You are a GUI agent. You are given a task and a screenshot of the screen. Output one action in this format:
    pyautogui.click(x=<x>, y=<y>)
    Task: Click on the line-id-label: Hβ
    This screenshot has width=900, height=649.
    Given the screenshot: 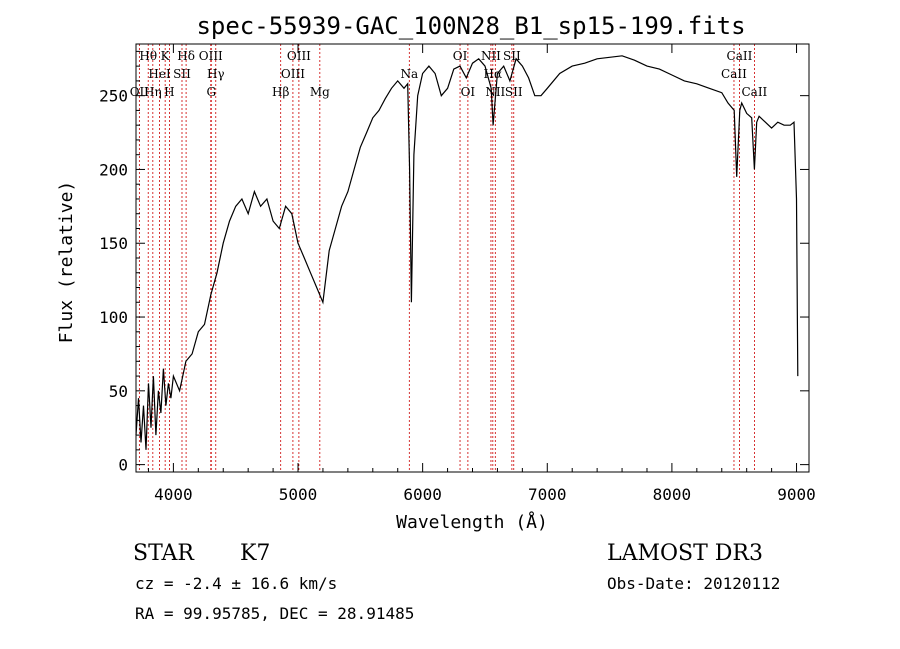 What is the action you would take?
    pyautogui.click(x=280, y=92)
    